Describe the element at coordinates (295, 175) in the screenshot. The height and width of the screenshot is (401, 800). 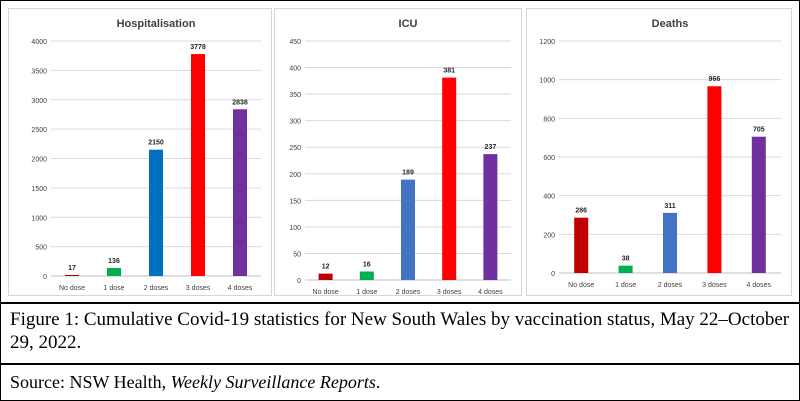
I see `icu-y-tick-label: 200` at that location.